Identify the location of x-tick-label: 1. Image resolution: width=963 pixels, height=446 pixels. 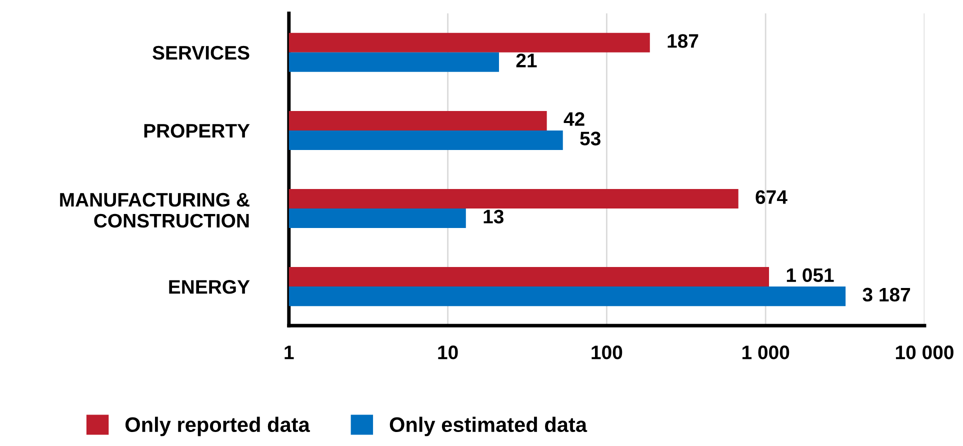
(289, 353).